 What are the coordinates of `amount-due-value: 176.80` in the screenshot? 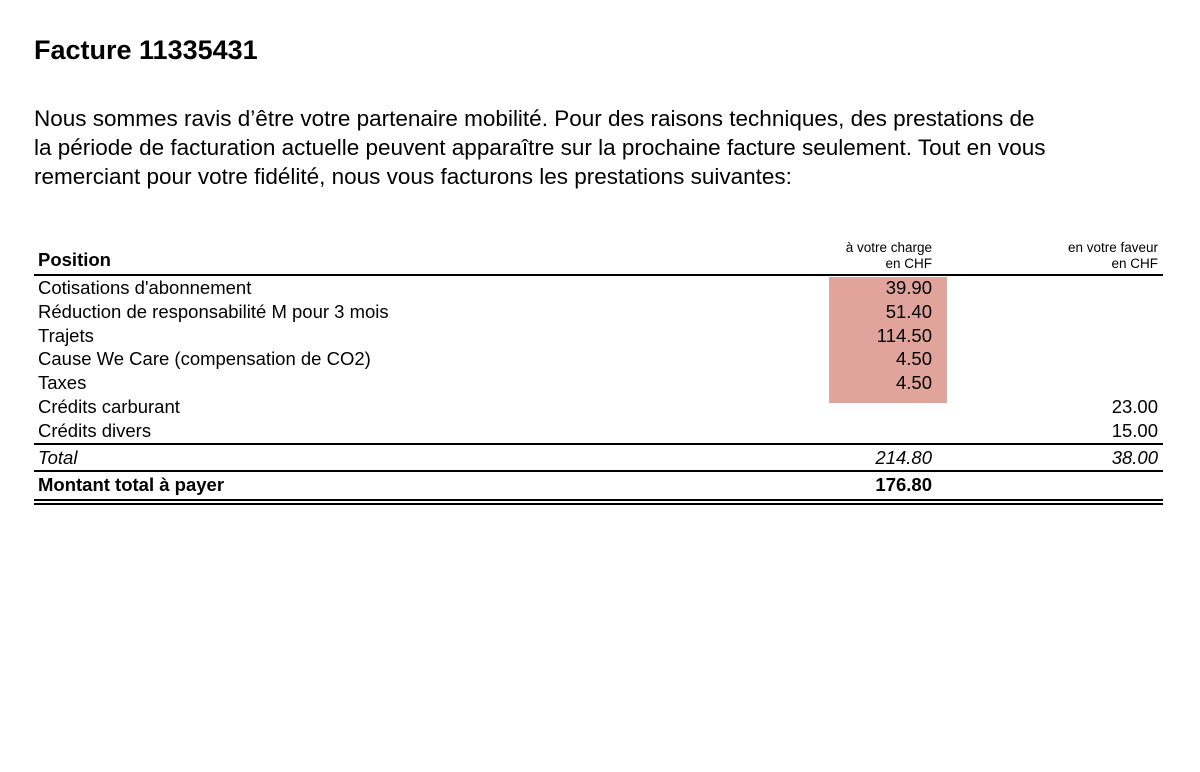 It's located at (903, 484).